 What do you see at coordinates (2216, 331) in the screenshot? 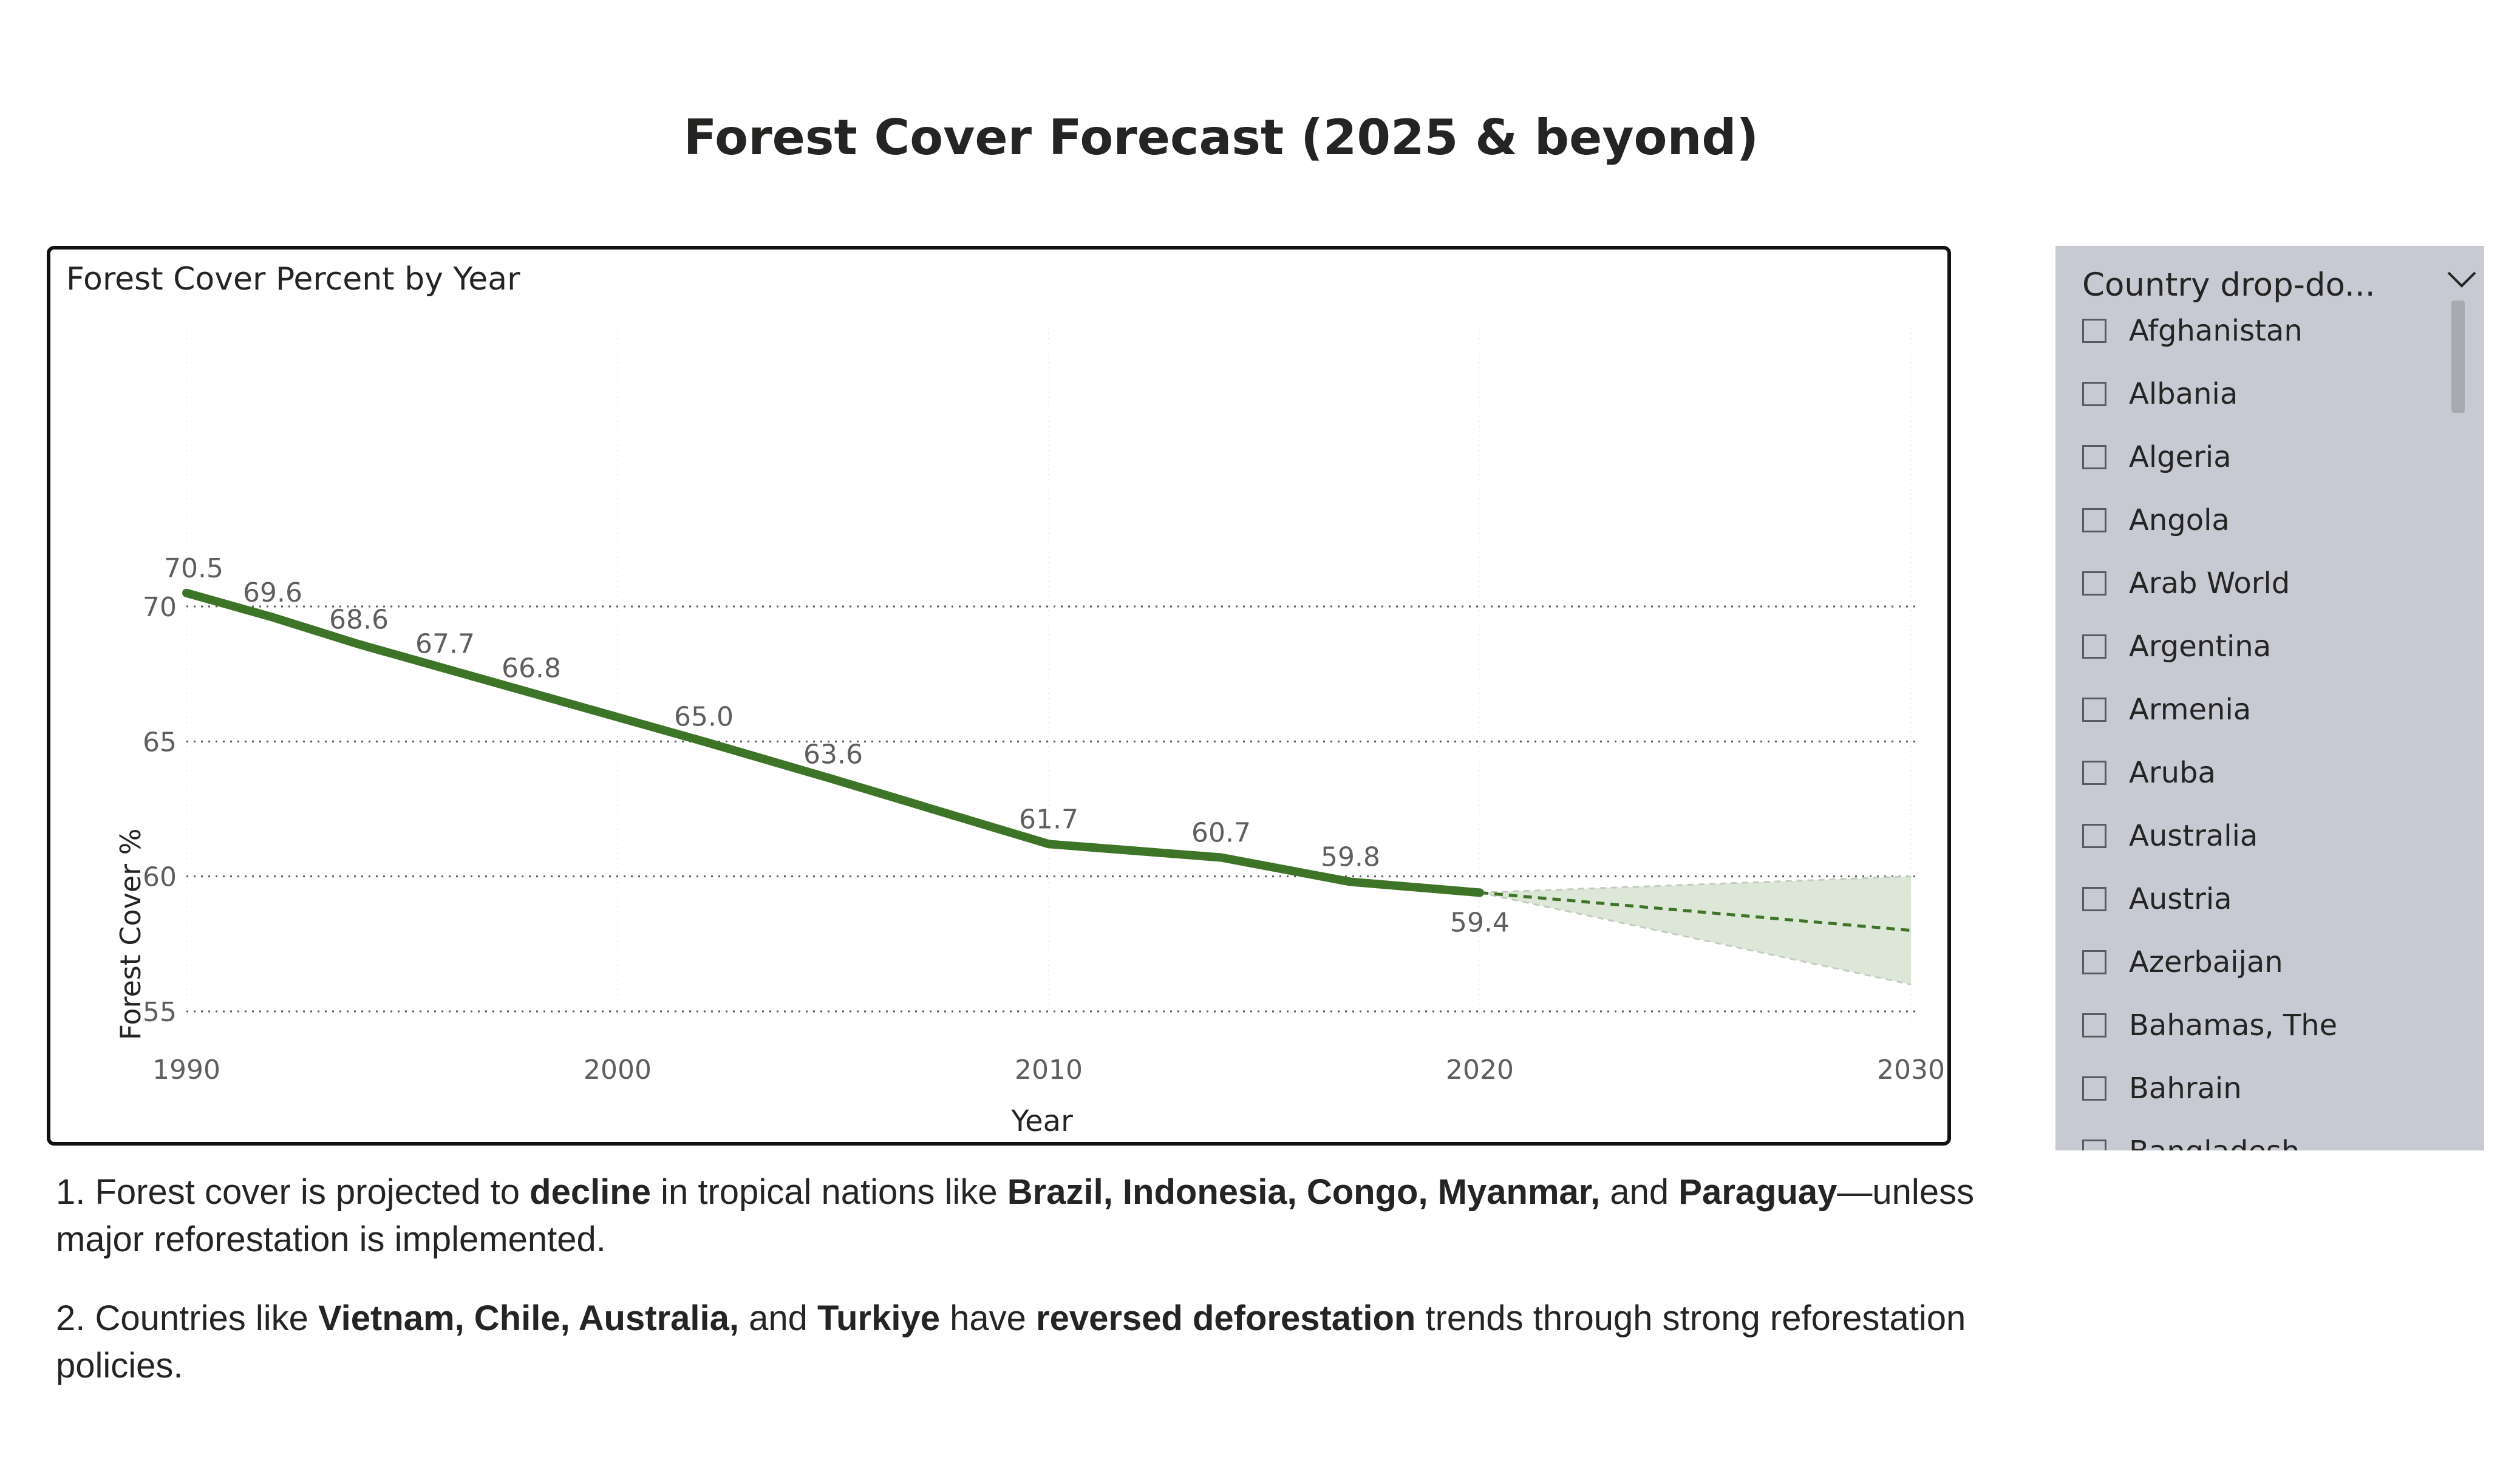
I see `slicer-item-label: Afghanistan` at bounding box center [2216, 331].